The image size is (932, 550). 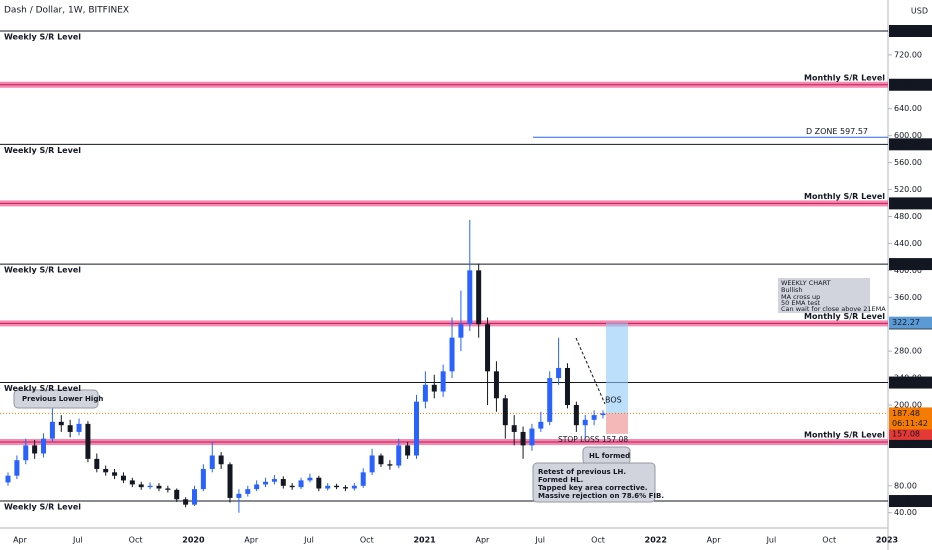 What do you see at coordinates (906, 144) in the screenshot?
I see `price-tag-label: 587.15` at bounding box center [906, 144].